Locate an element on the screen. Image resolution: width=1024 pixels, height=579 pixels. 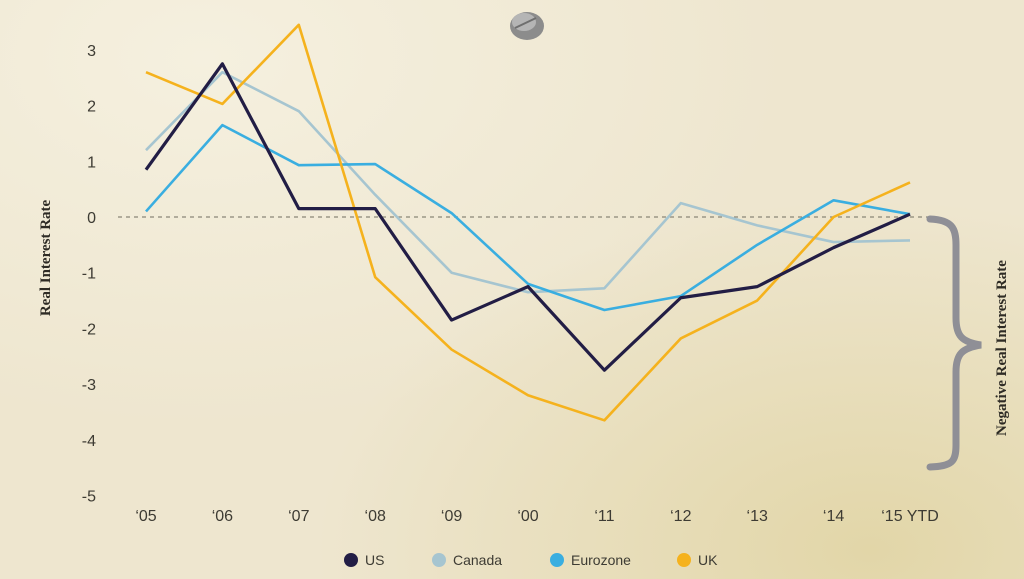
y-axis-label: Real Interest Rate is located at coordinates (46, 257).